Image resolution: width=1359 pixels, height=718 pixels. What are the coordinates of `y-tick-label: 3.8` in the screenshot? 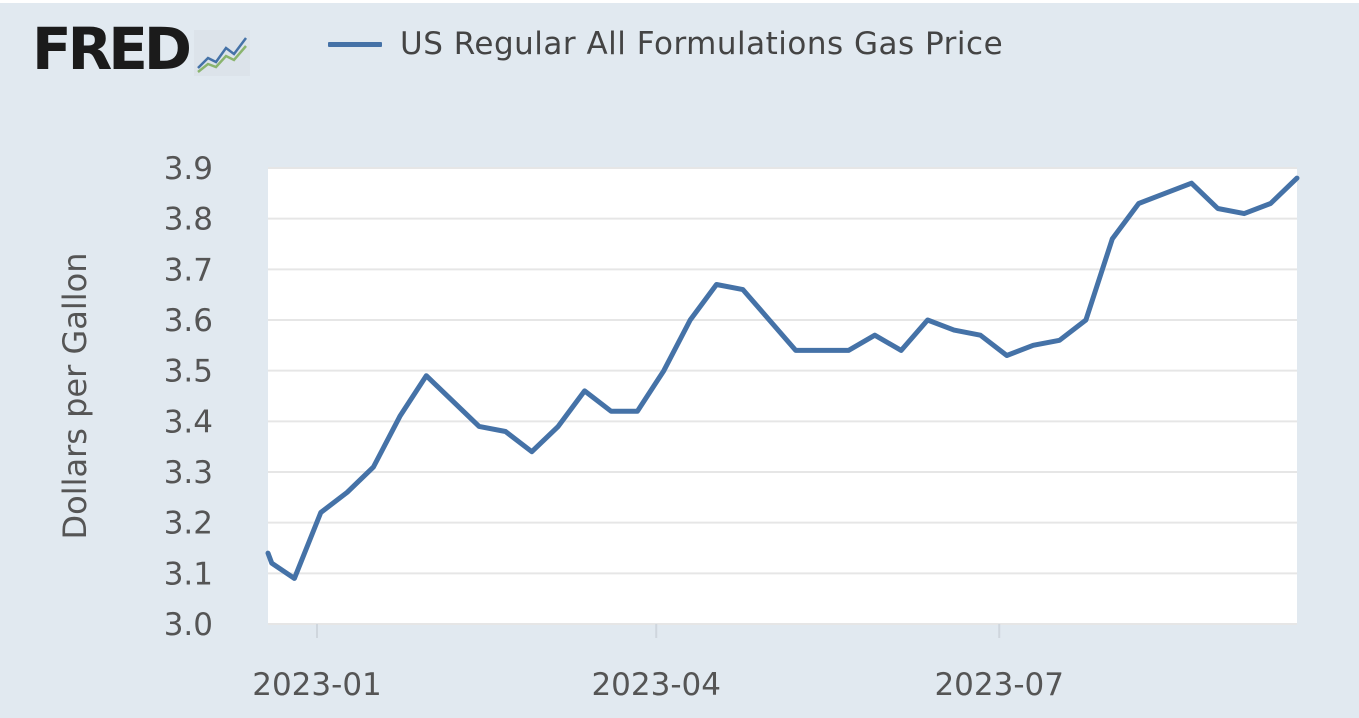 It's located at (188, 220).